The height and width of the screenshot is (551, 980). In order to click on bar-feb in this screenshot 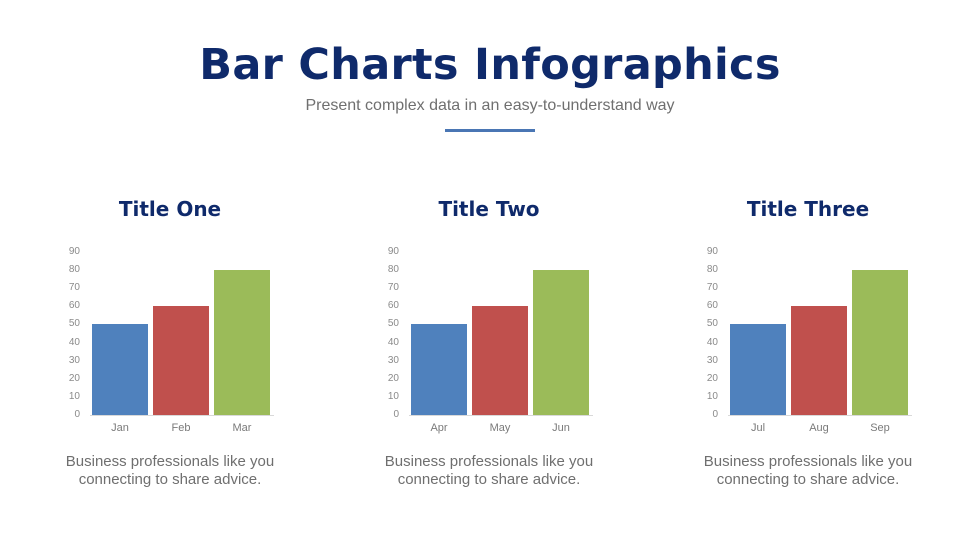, I will do `click(181, 360)`.